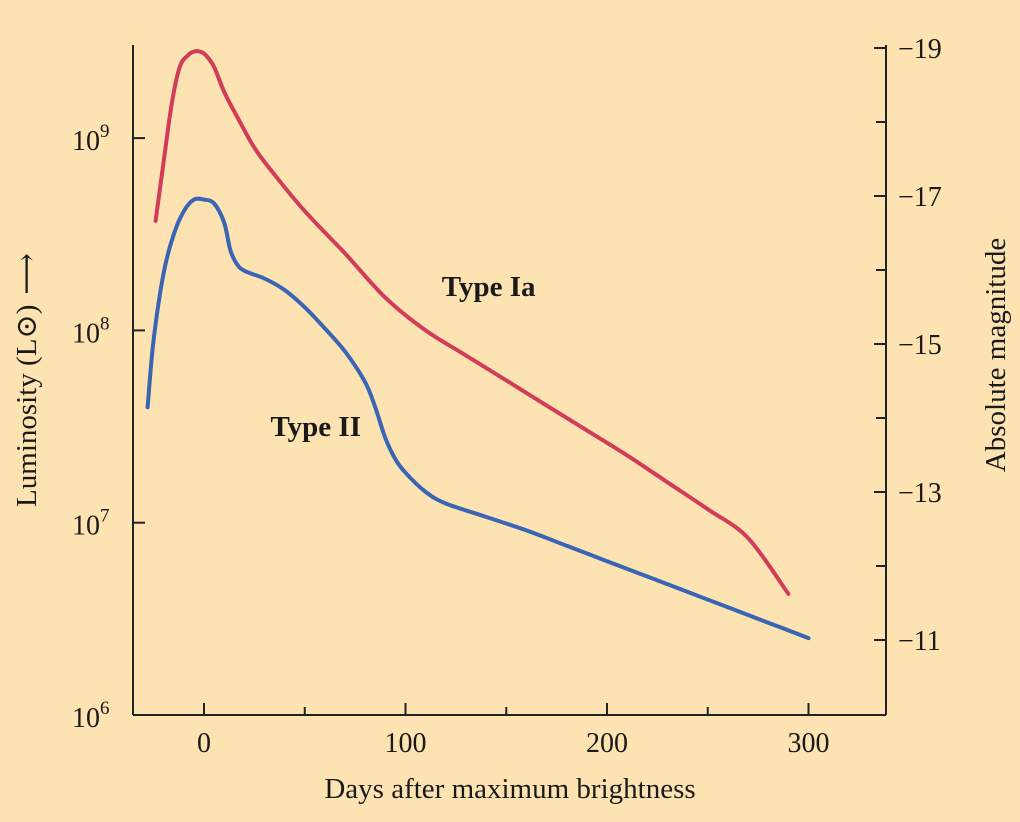  I want to click on series-label: Type Ia, so click(489, 287).